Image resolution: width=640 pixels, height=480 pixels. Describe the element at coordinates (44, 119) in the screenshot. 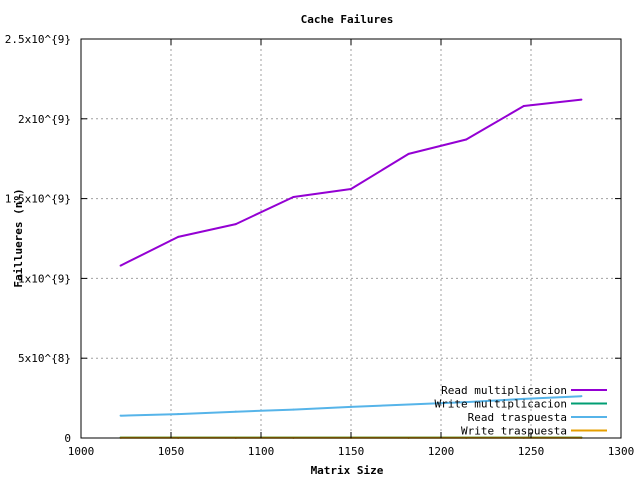

I see `y-tick-label: 2x10^{9}` at that location.